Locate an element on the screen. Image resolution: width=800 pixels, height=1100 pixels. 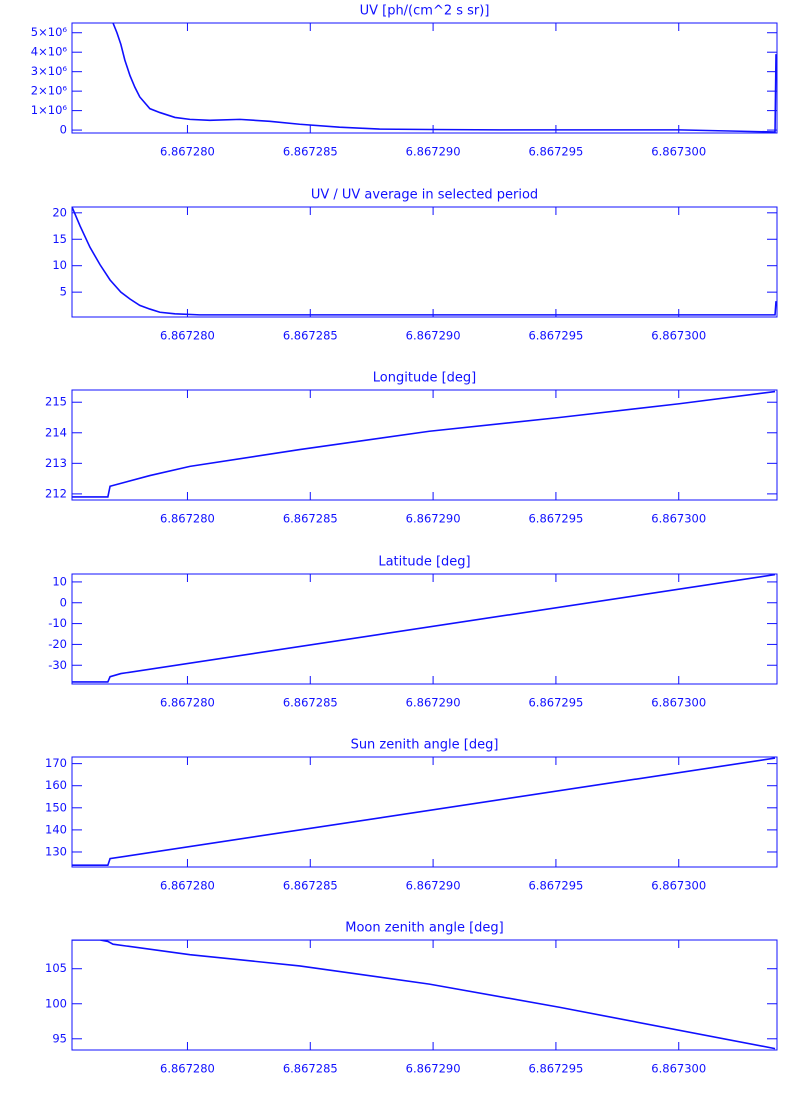
y-tick-label: 170 is located at coordinates (56, 763).